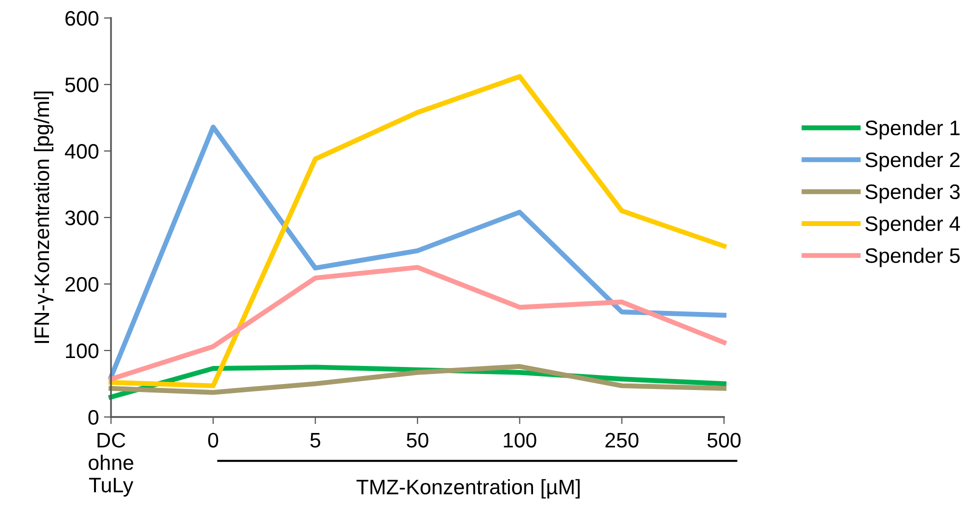 The height and width of the screenshot is (522, 970). Describe the element at coordinates (622, 440) in the screenshot. I see `x-tick-label: 250` at that location.